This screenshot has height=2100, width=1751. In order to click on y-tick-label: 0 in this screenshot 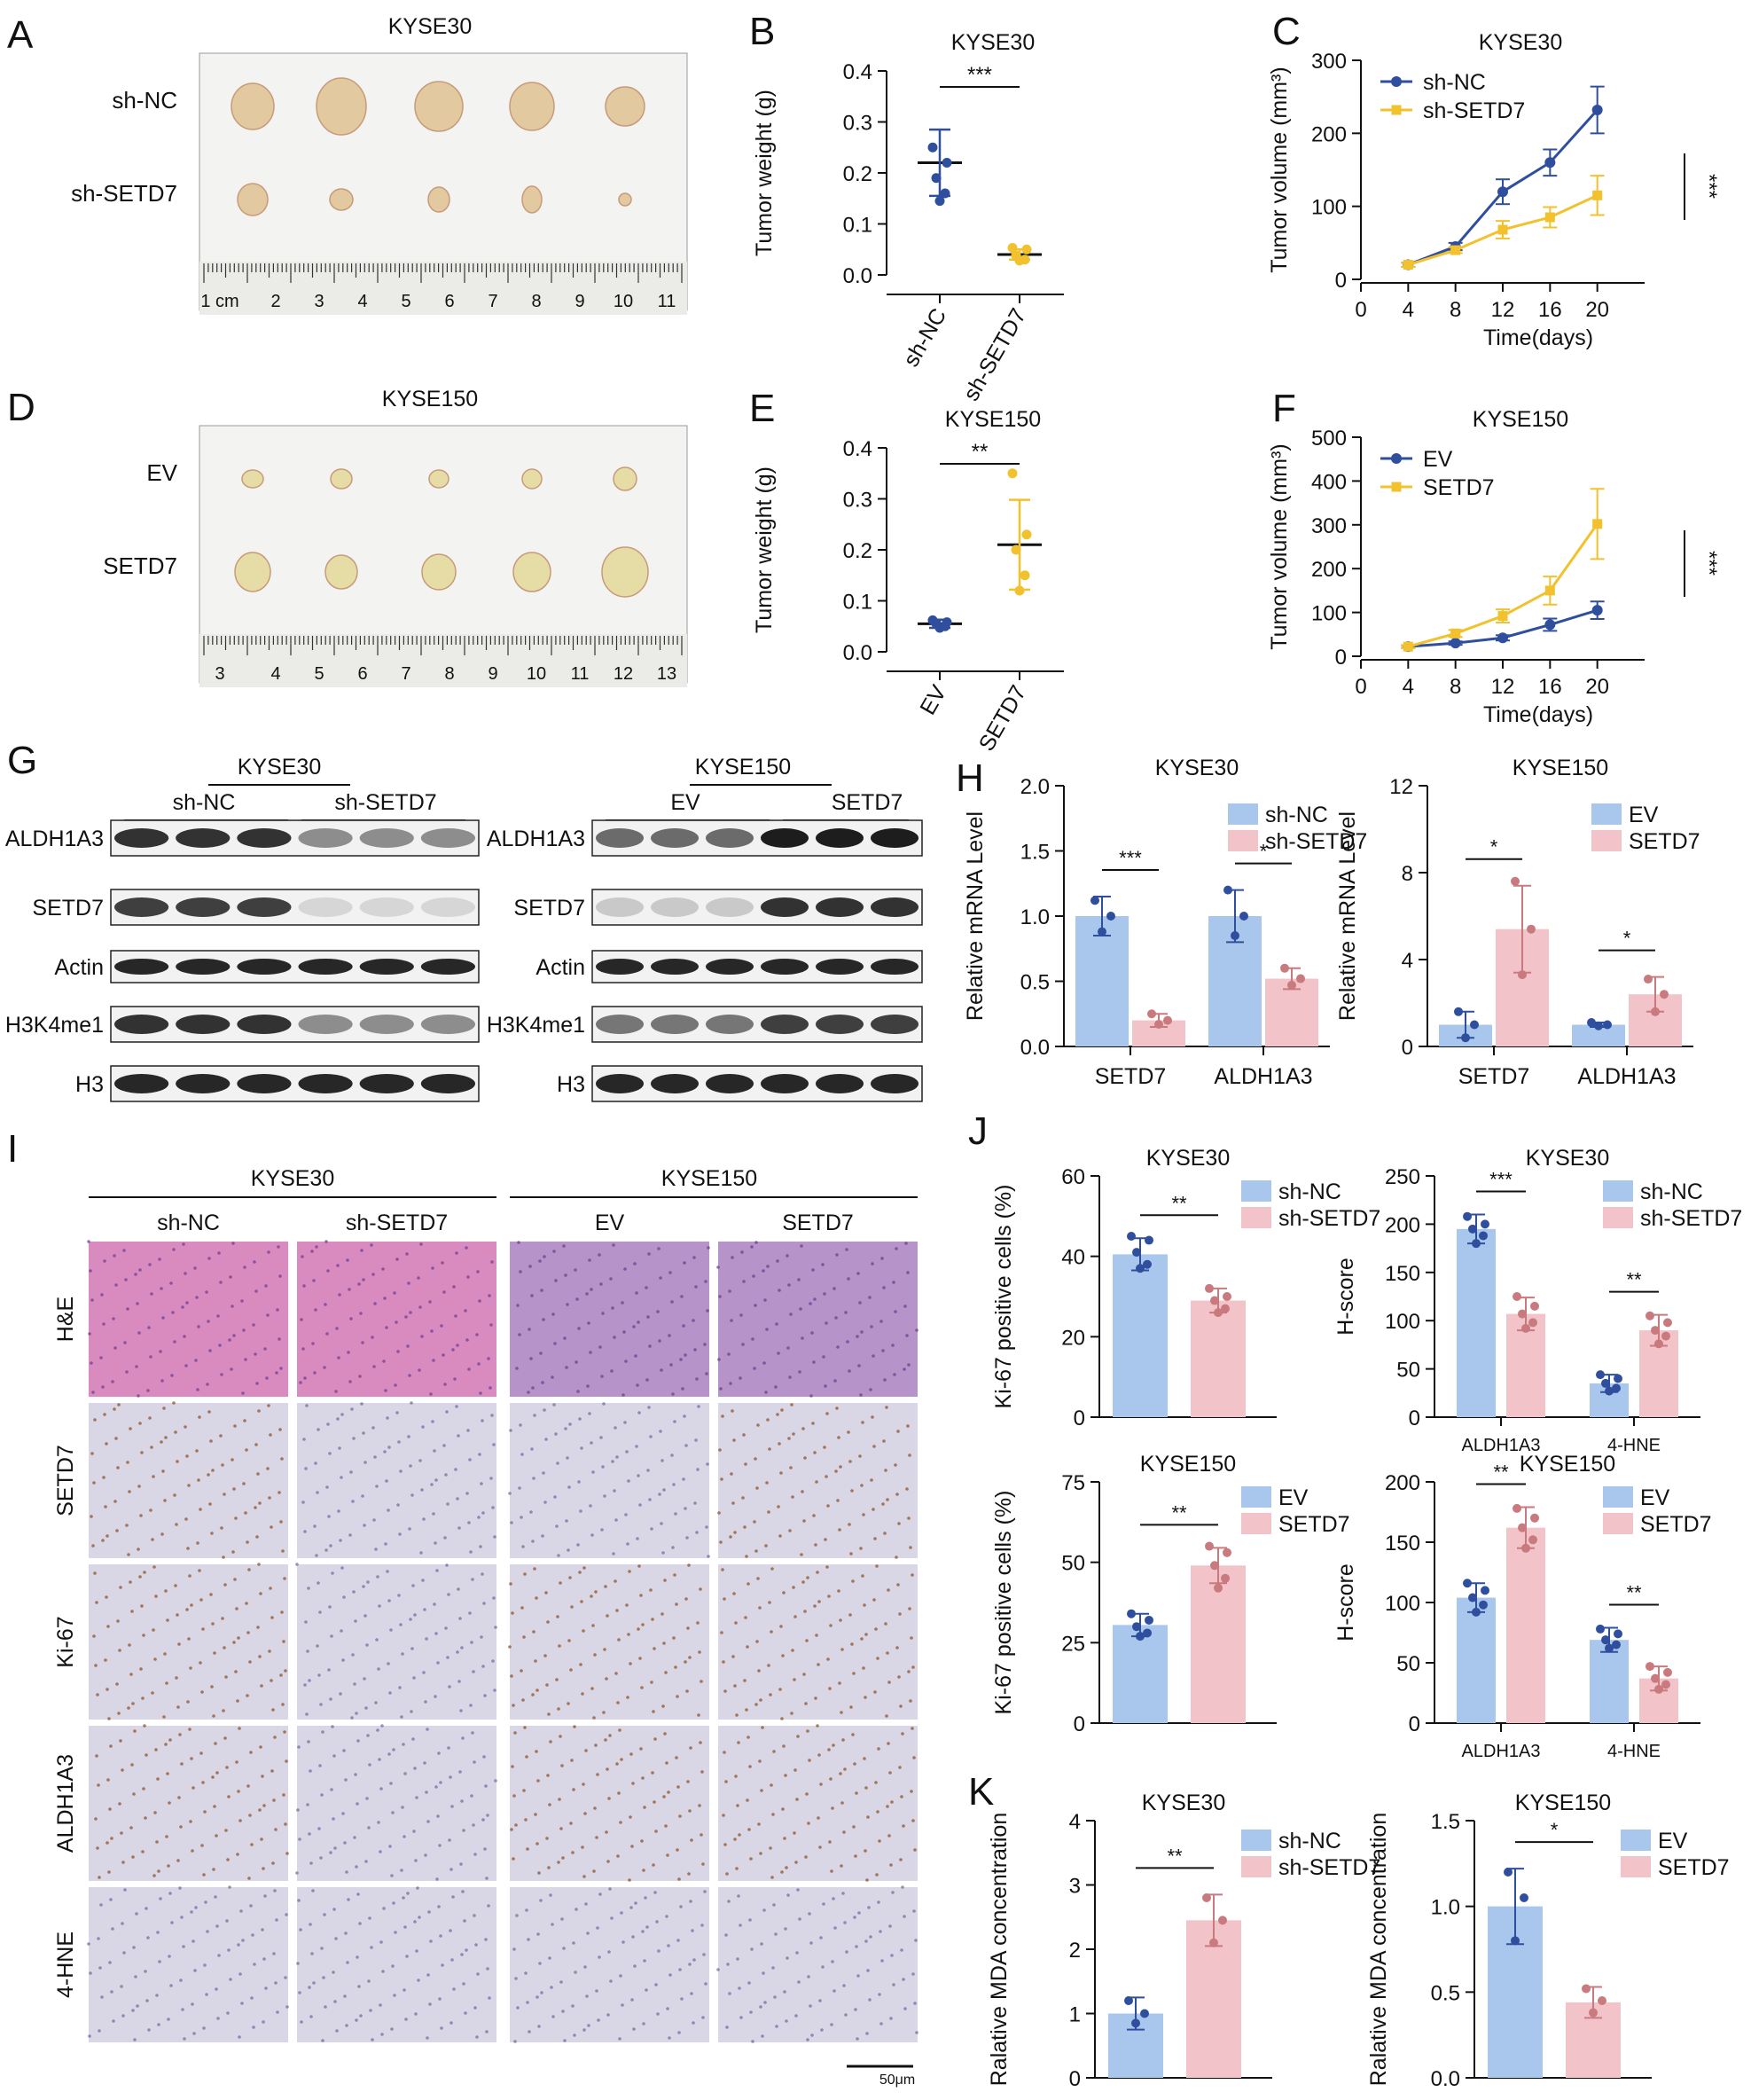, I will do `click(1414, 1724)`.